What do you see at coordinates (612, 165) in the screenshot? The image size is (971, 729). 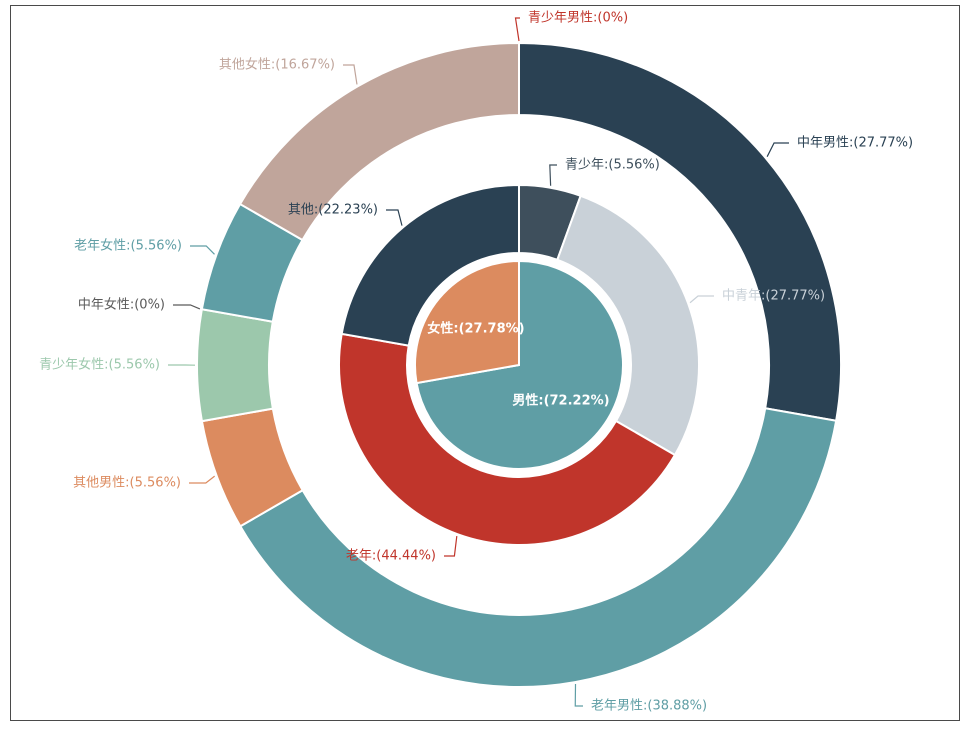 I see `label-middle-0: 青少年:(5.56%)` at bounding box center [612, 165].